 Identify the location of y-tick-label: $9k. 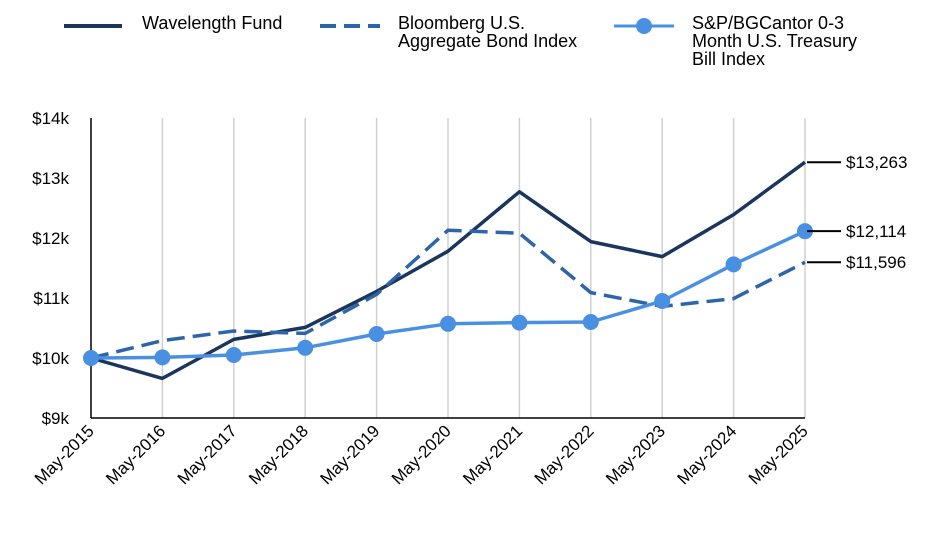
(56, 418).